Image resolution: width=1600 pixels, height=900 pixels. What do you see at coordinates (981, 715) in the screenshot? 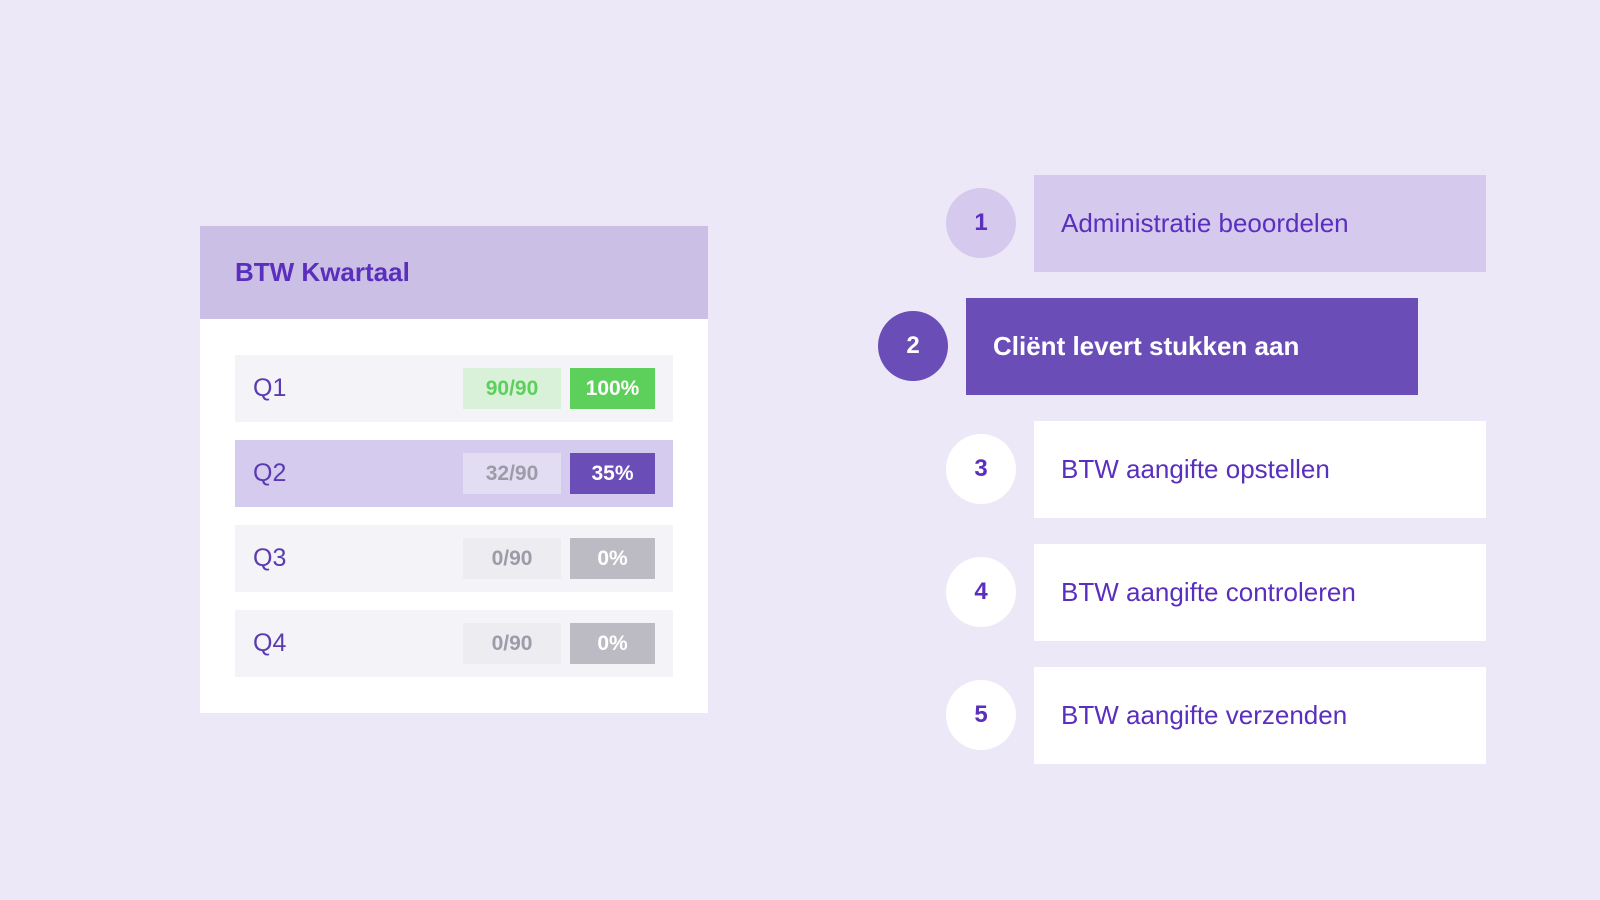
I see `step-number-badge: 5` at bounding box center [981, 715].